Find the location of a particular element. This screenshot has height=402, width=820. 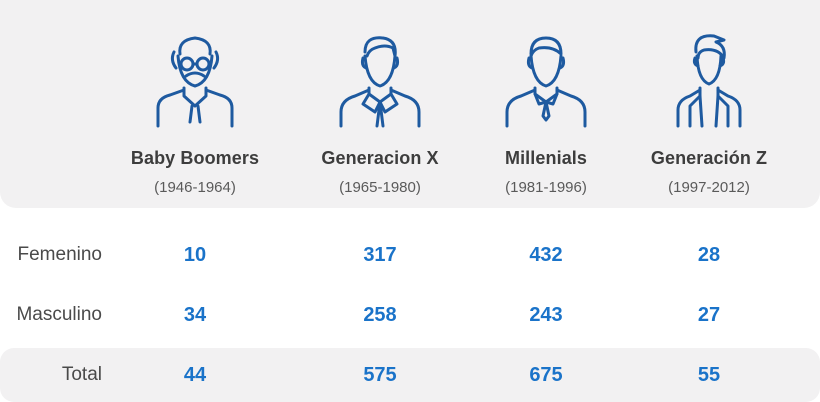

table-cell: 55 is located at coordinates (709, 375).